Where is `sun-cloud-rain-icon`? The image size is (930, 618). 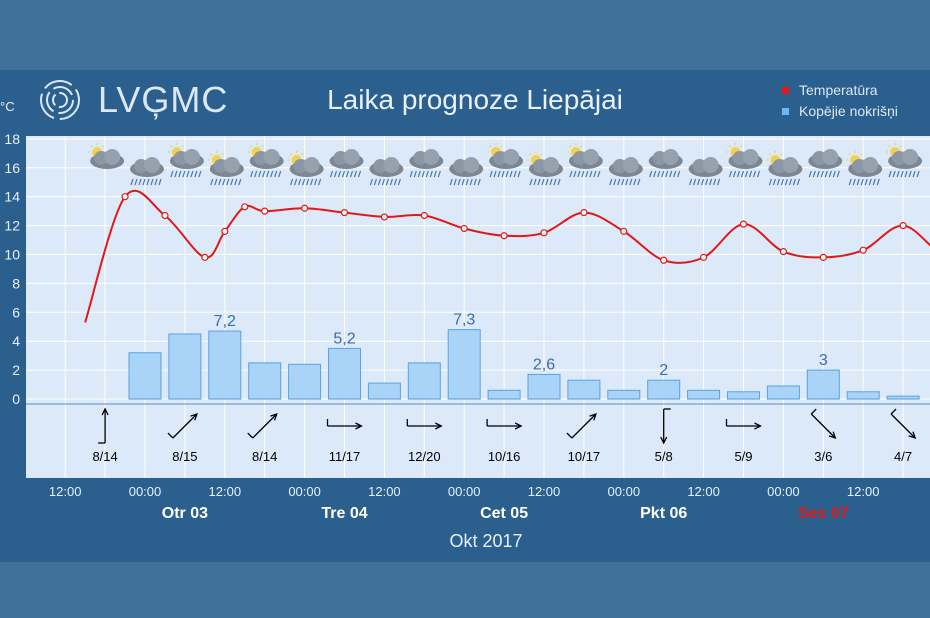 sun-cloud-rain-icon is located at coordinates (584, 160).